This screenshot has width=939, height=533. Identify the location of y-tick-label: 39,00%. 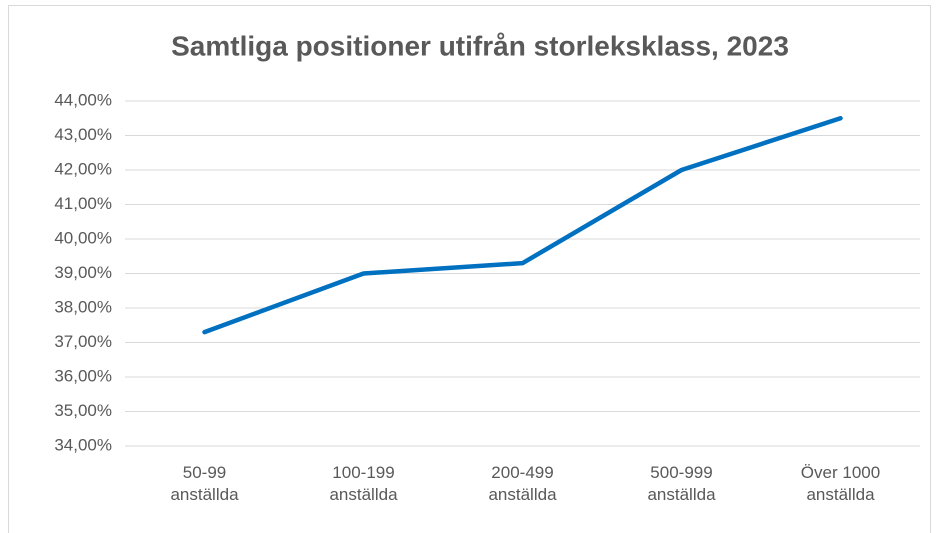
(83, 272).